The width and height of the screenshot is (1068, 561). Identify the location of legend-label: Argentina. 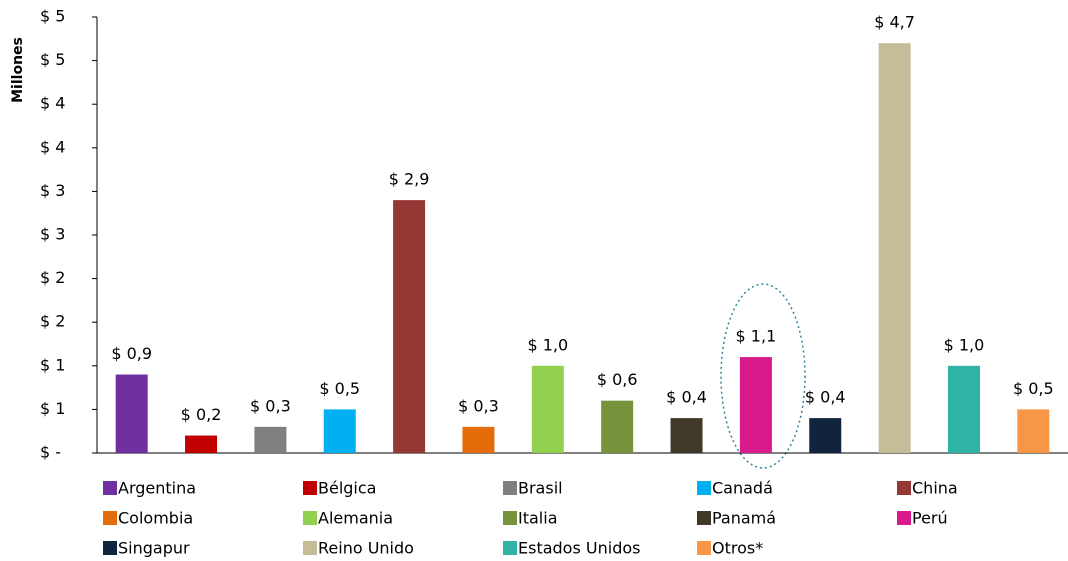
(157, 488).